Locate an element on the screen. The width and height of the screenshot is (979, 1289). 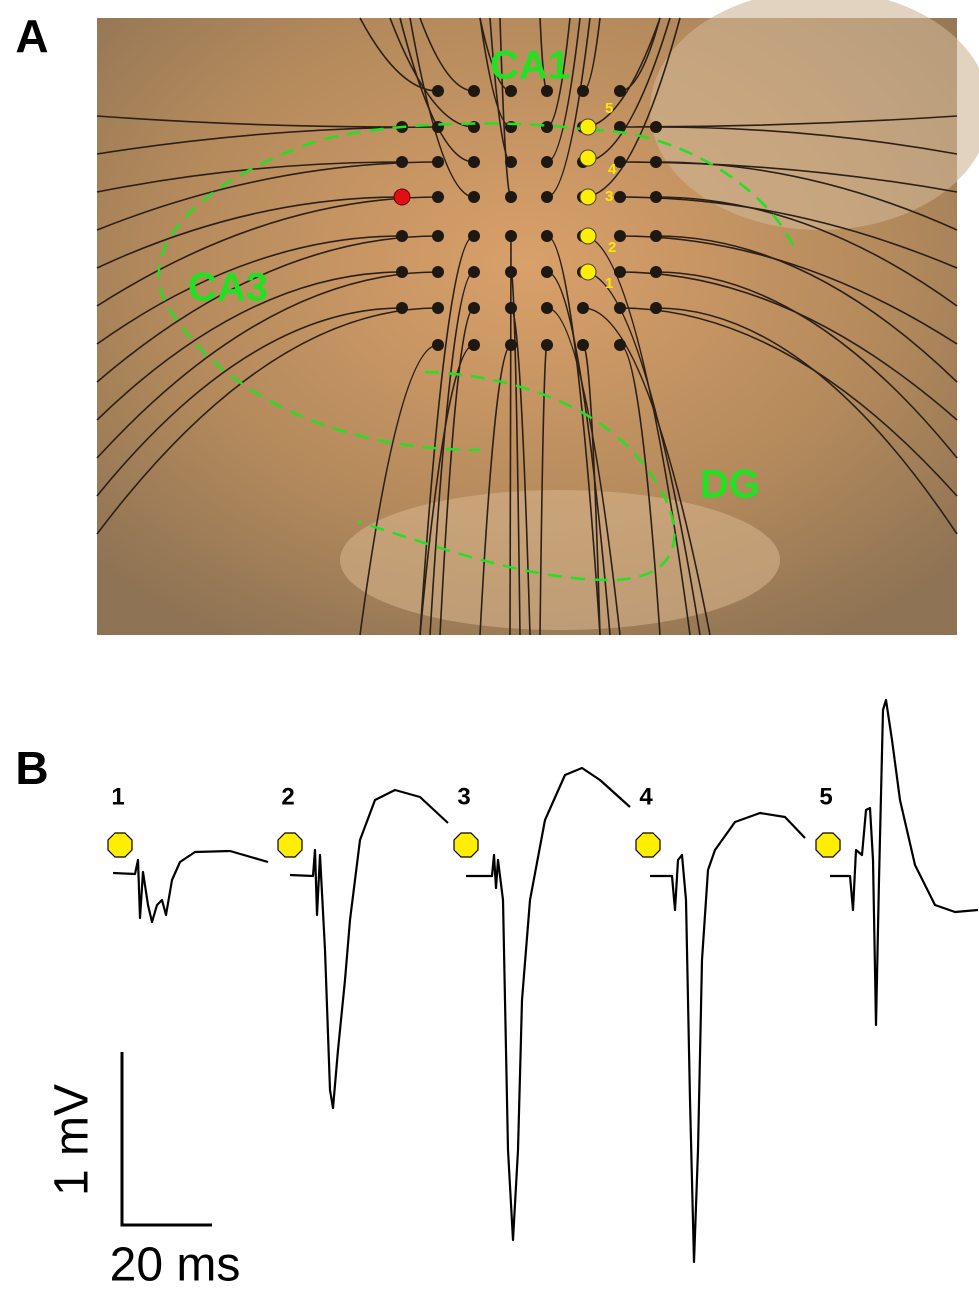
stim-electrode is located at coordinates (402, 197).